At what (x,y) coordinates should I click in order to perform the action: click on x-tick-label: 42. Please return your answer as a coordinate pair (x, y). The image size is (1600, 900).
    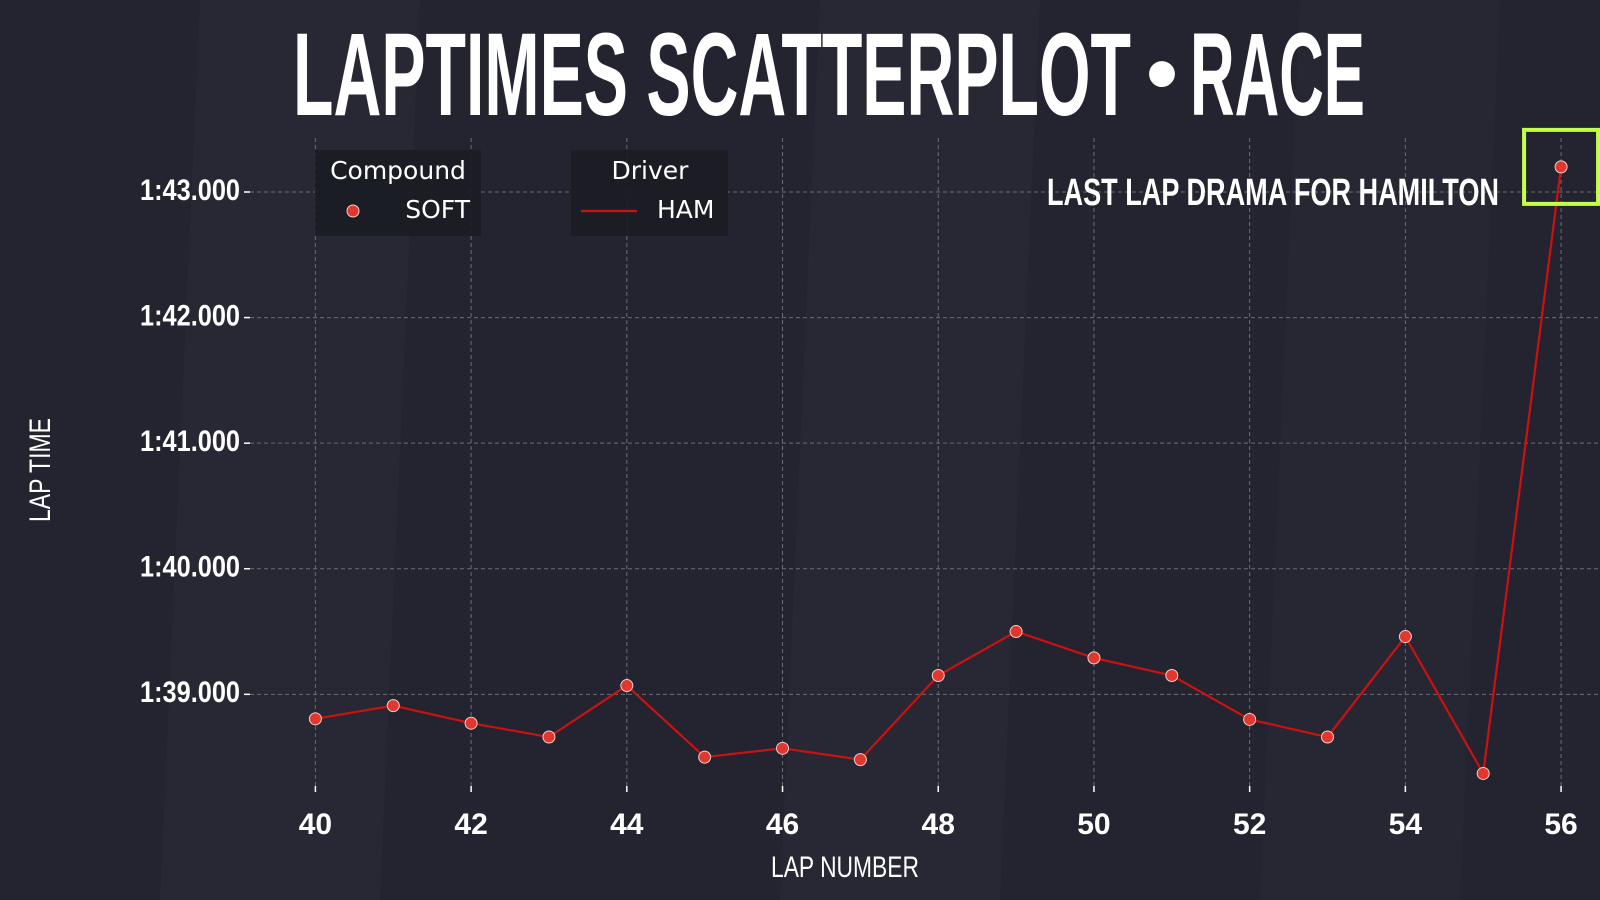
    Looking at the image, I should click on (470, 824).